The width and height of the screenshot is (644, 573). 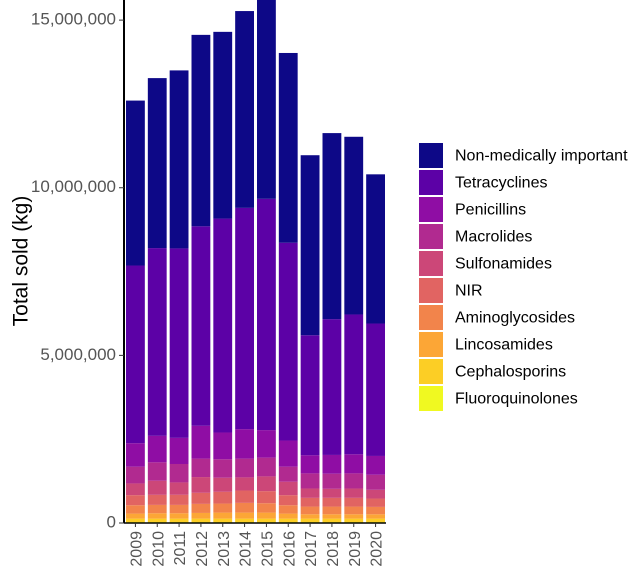 What do you see at coordinates (267, 549) in the screenshot?
I see `x-tick-label: 2015` at bounding box center [267, 549].